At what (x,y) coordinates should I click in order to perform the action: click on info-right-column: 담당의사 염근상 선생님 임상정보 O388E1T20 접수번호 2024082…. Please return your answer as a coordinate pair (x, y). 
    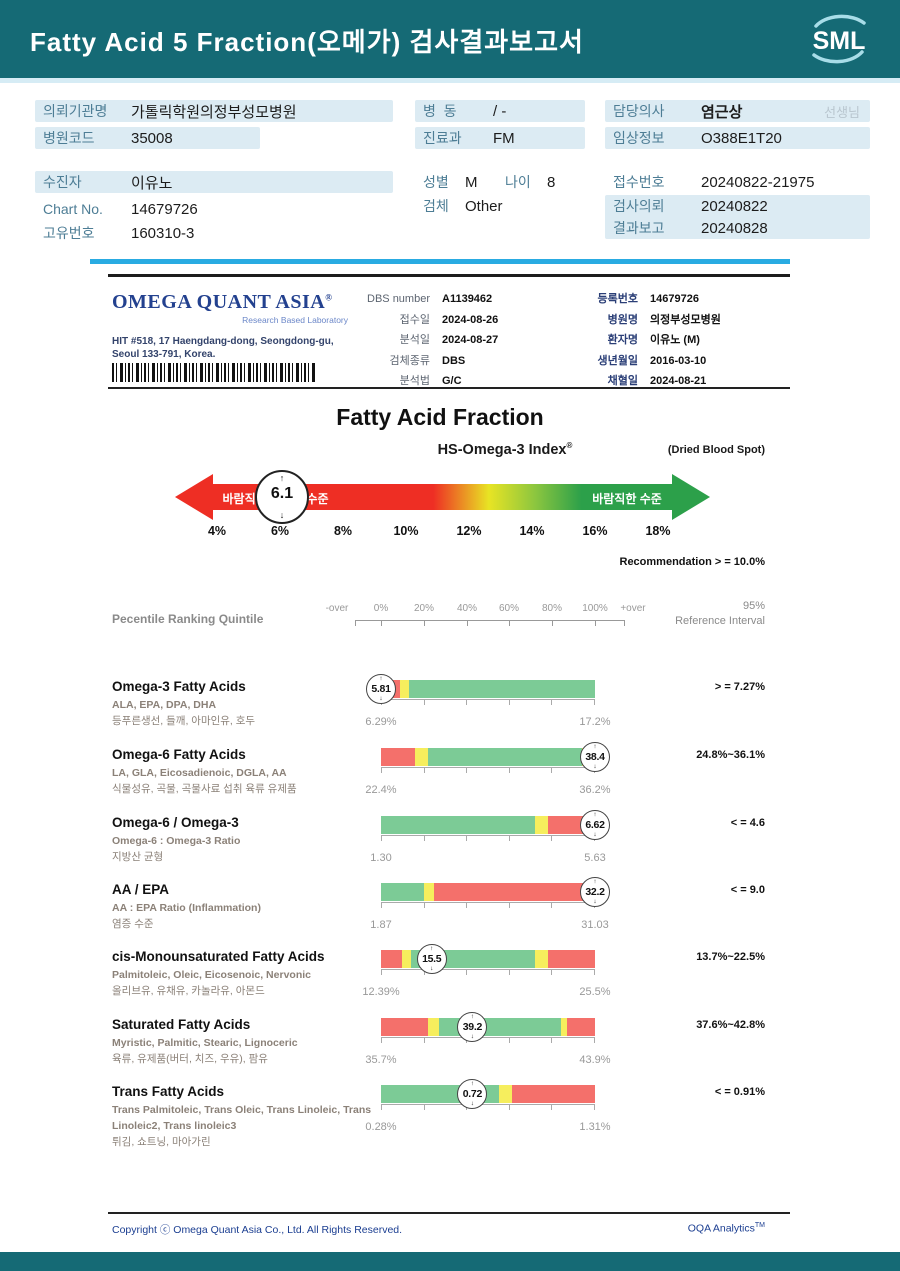
    Looking at the image, I should click on (737, 169).